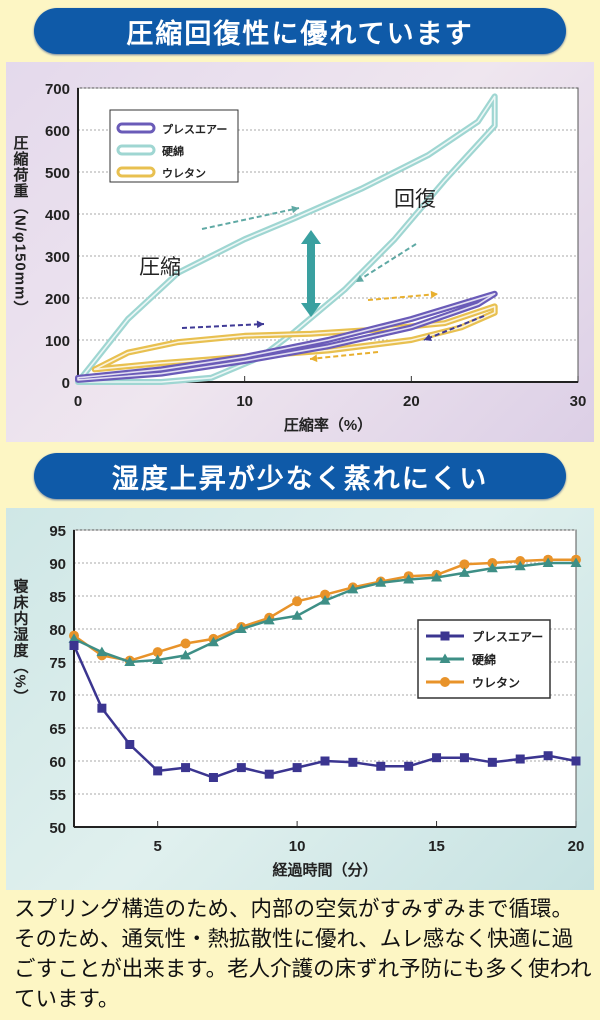 The width and height of the screenshot is (600, 1020). What do you see at coordinates (578, 401) in the screenshot?
I see `x-tick-label: 30` at bounding box center [578, 401].